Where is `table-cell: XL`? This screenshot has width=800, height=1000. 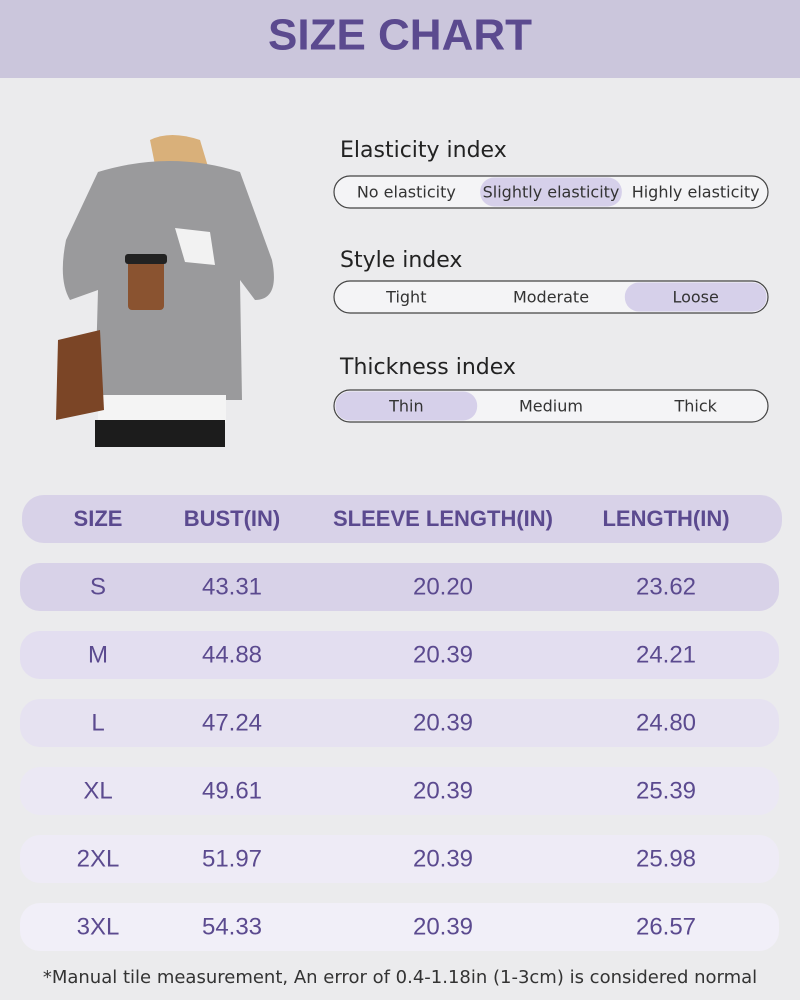
table-cell: XL is located at coordinates (97, 790).